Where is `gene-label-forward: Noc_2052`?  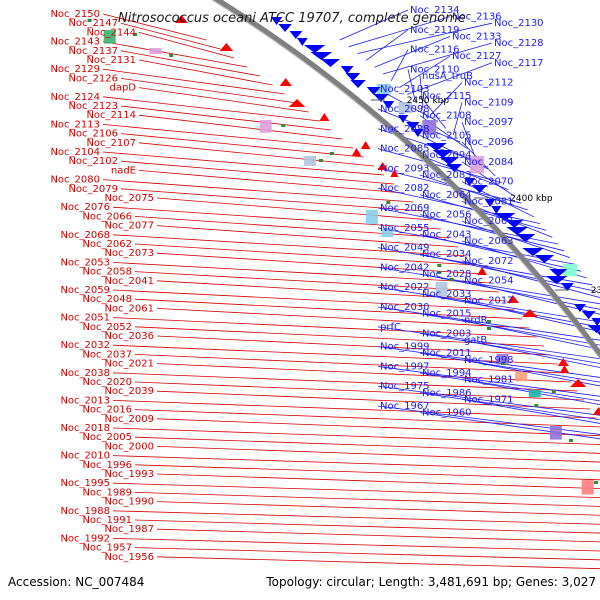 gene-label-forward: Noc_2052 is located at coordinates (107, 327).